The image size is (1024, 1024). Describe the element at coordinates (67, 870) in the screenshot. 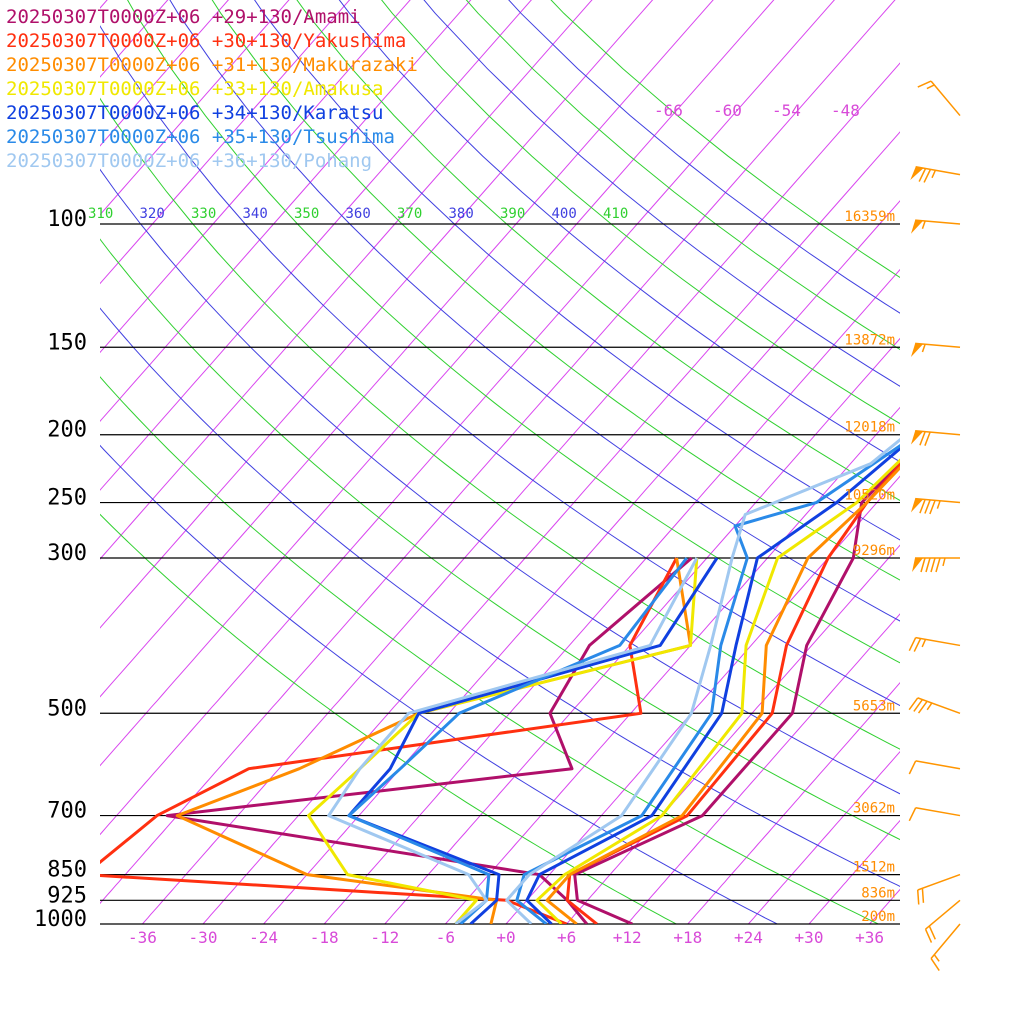

I see `pressure-label: 850` at that location.